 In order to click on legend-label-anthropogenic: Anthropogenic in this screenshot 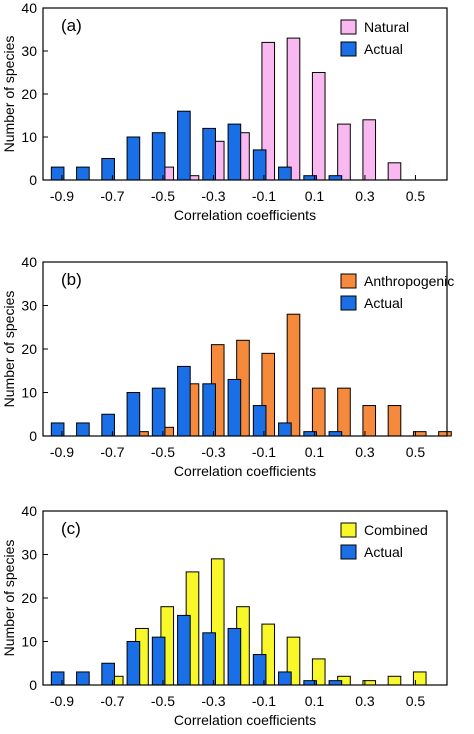, I will do `click(409, 281)`.